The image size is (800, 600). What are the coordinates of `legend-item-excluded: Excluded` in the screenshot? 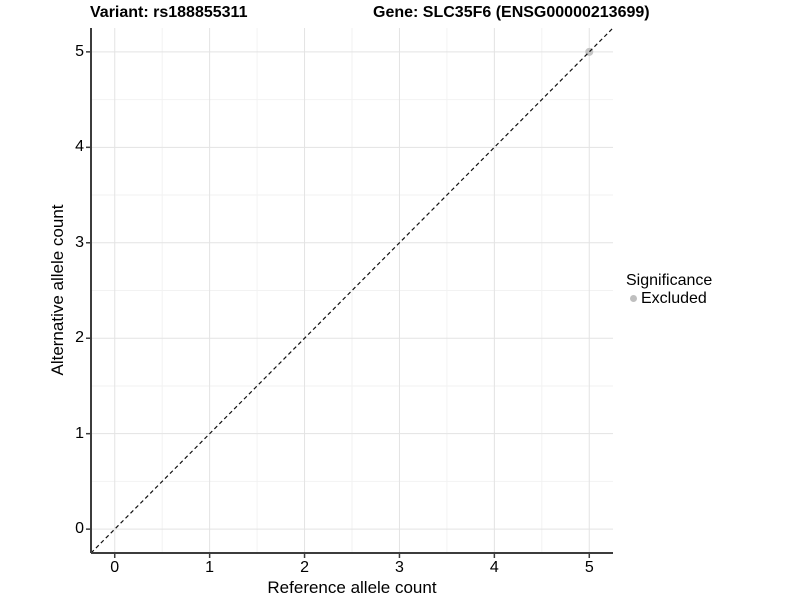 It's located at (669, 298).